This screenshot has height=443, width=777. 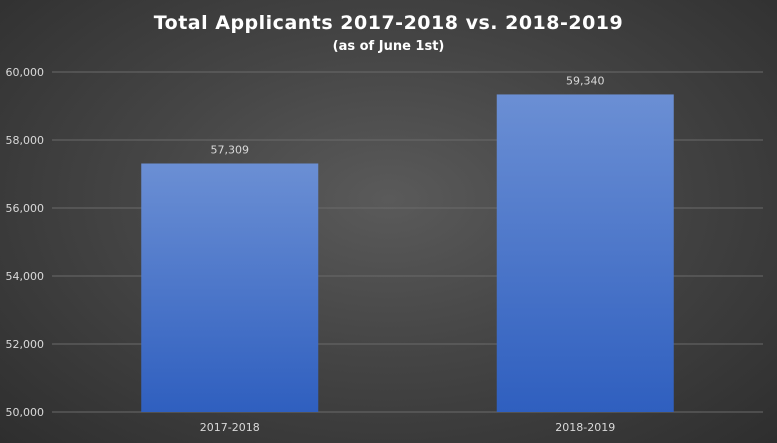 I want to click on y-tick-label: 60,000, so click(x=25, y=72).